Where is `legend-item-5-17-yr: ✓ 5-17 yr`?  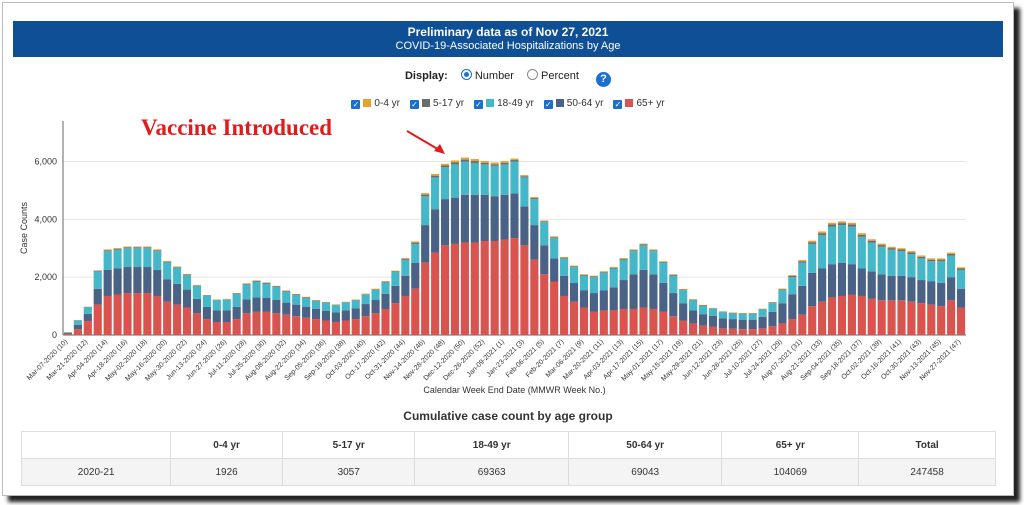
legend-item-5-17-yr: ✓ 5-17 yr is located at coordinates (436, 103).